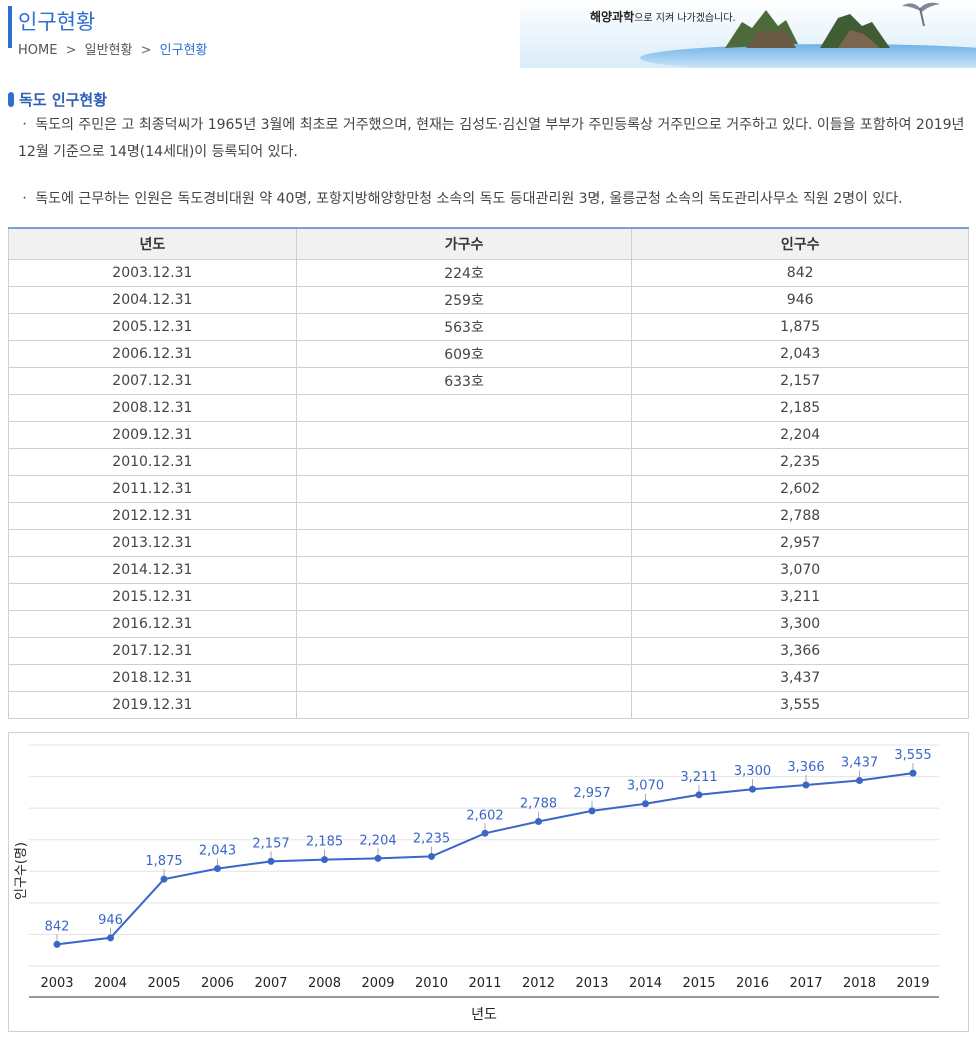  Describe the element at coordinates (800, 623) in the screenshot. I see `cell-population: 3,300` at that location.